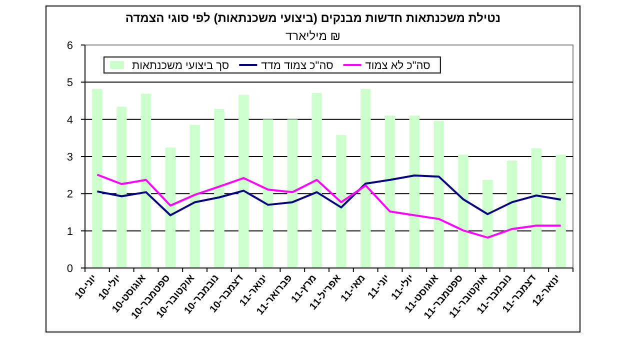 This screenshot has height=338, width=629. I want to click on legend-label: סה"כ צמוד מדד, so click(297, 66).